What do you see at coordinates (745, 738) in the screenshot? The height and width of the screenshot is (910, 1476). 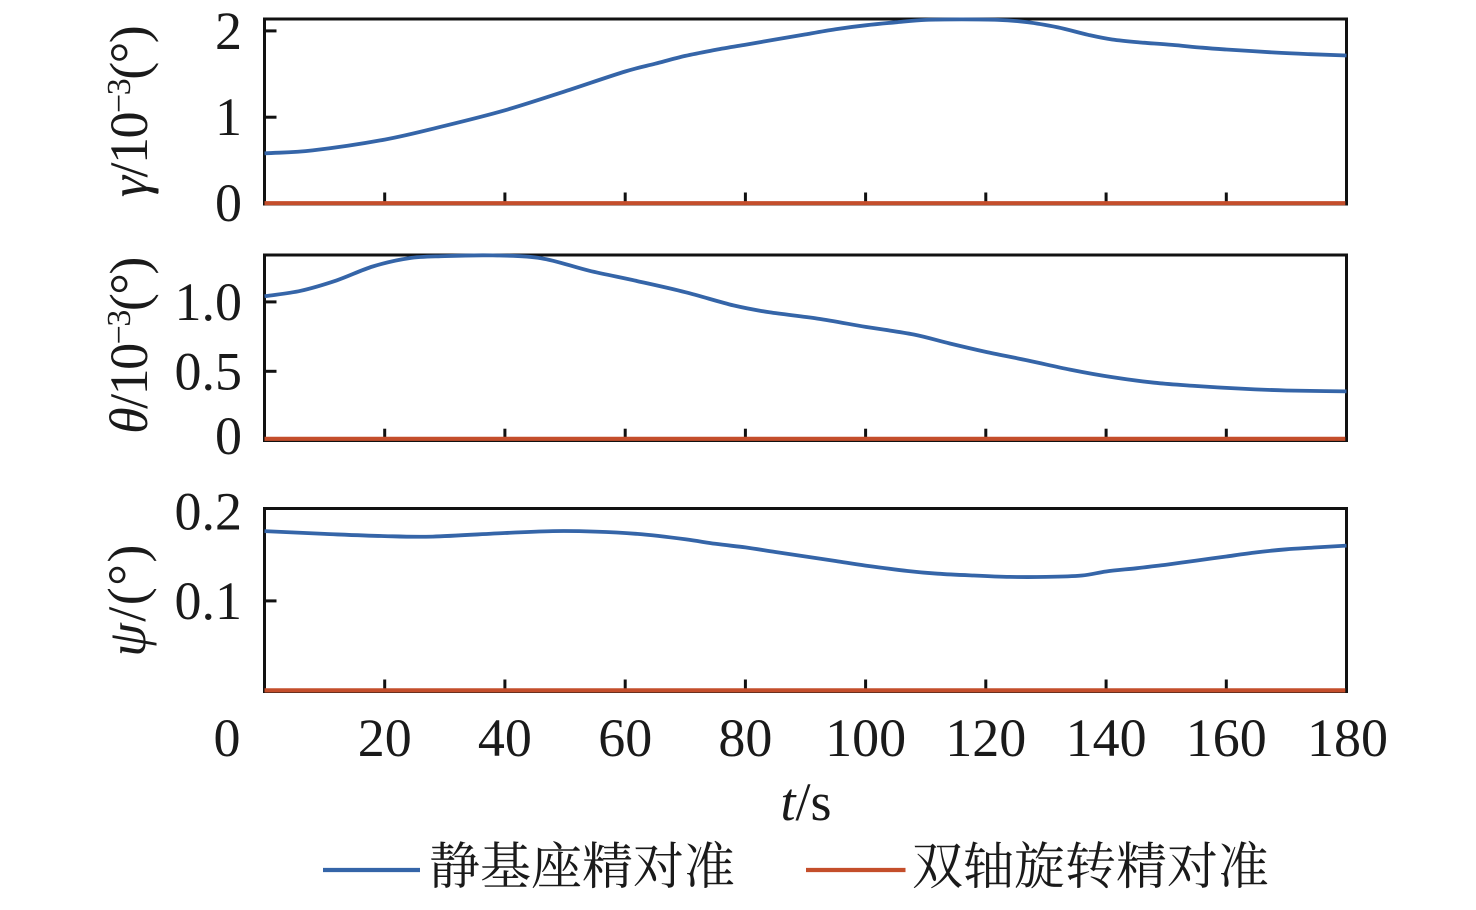 I see `svg-text: 80` at bounding box center [745, 738].